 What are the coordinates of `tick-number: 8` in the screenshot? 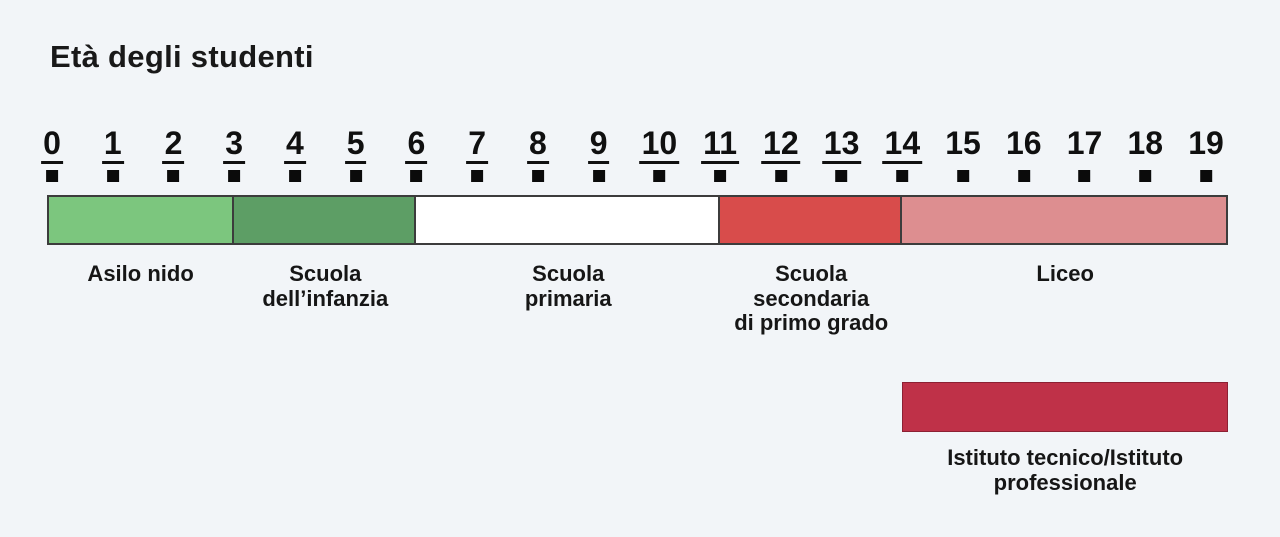 It's located at (537, 145).